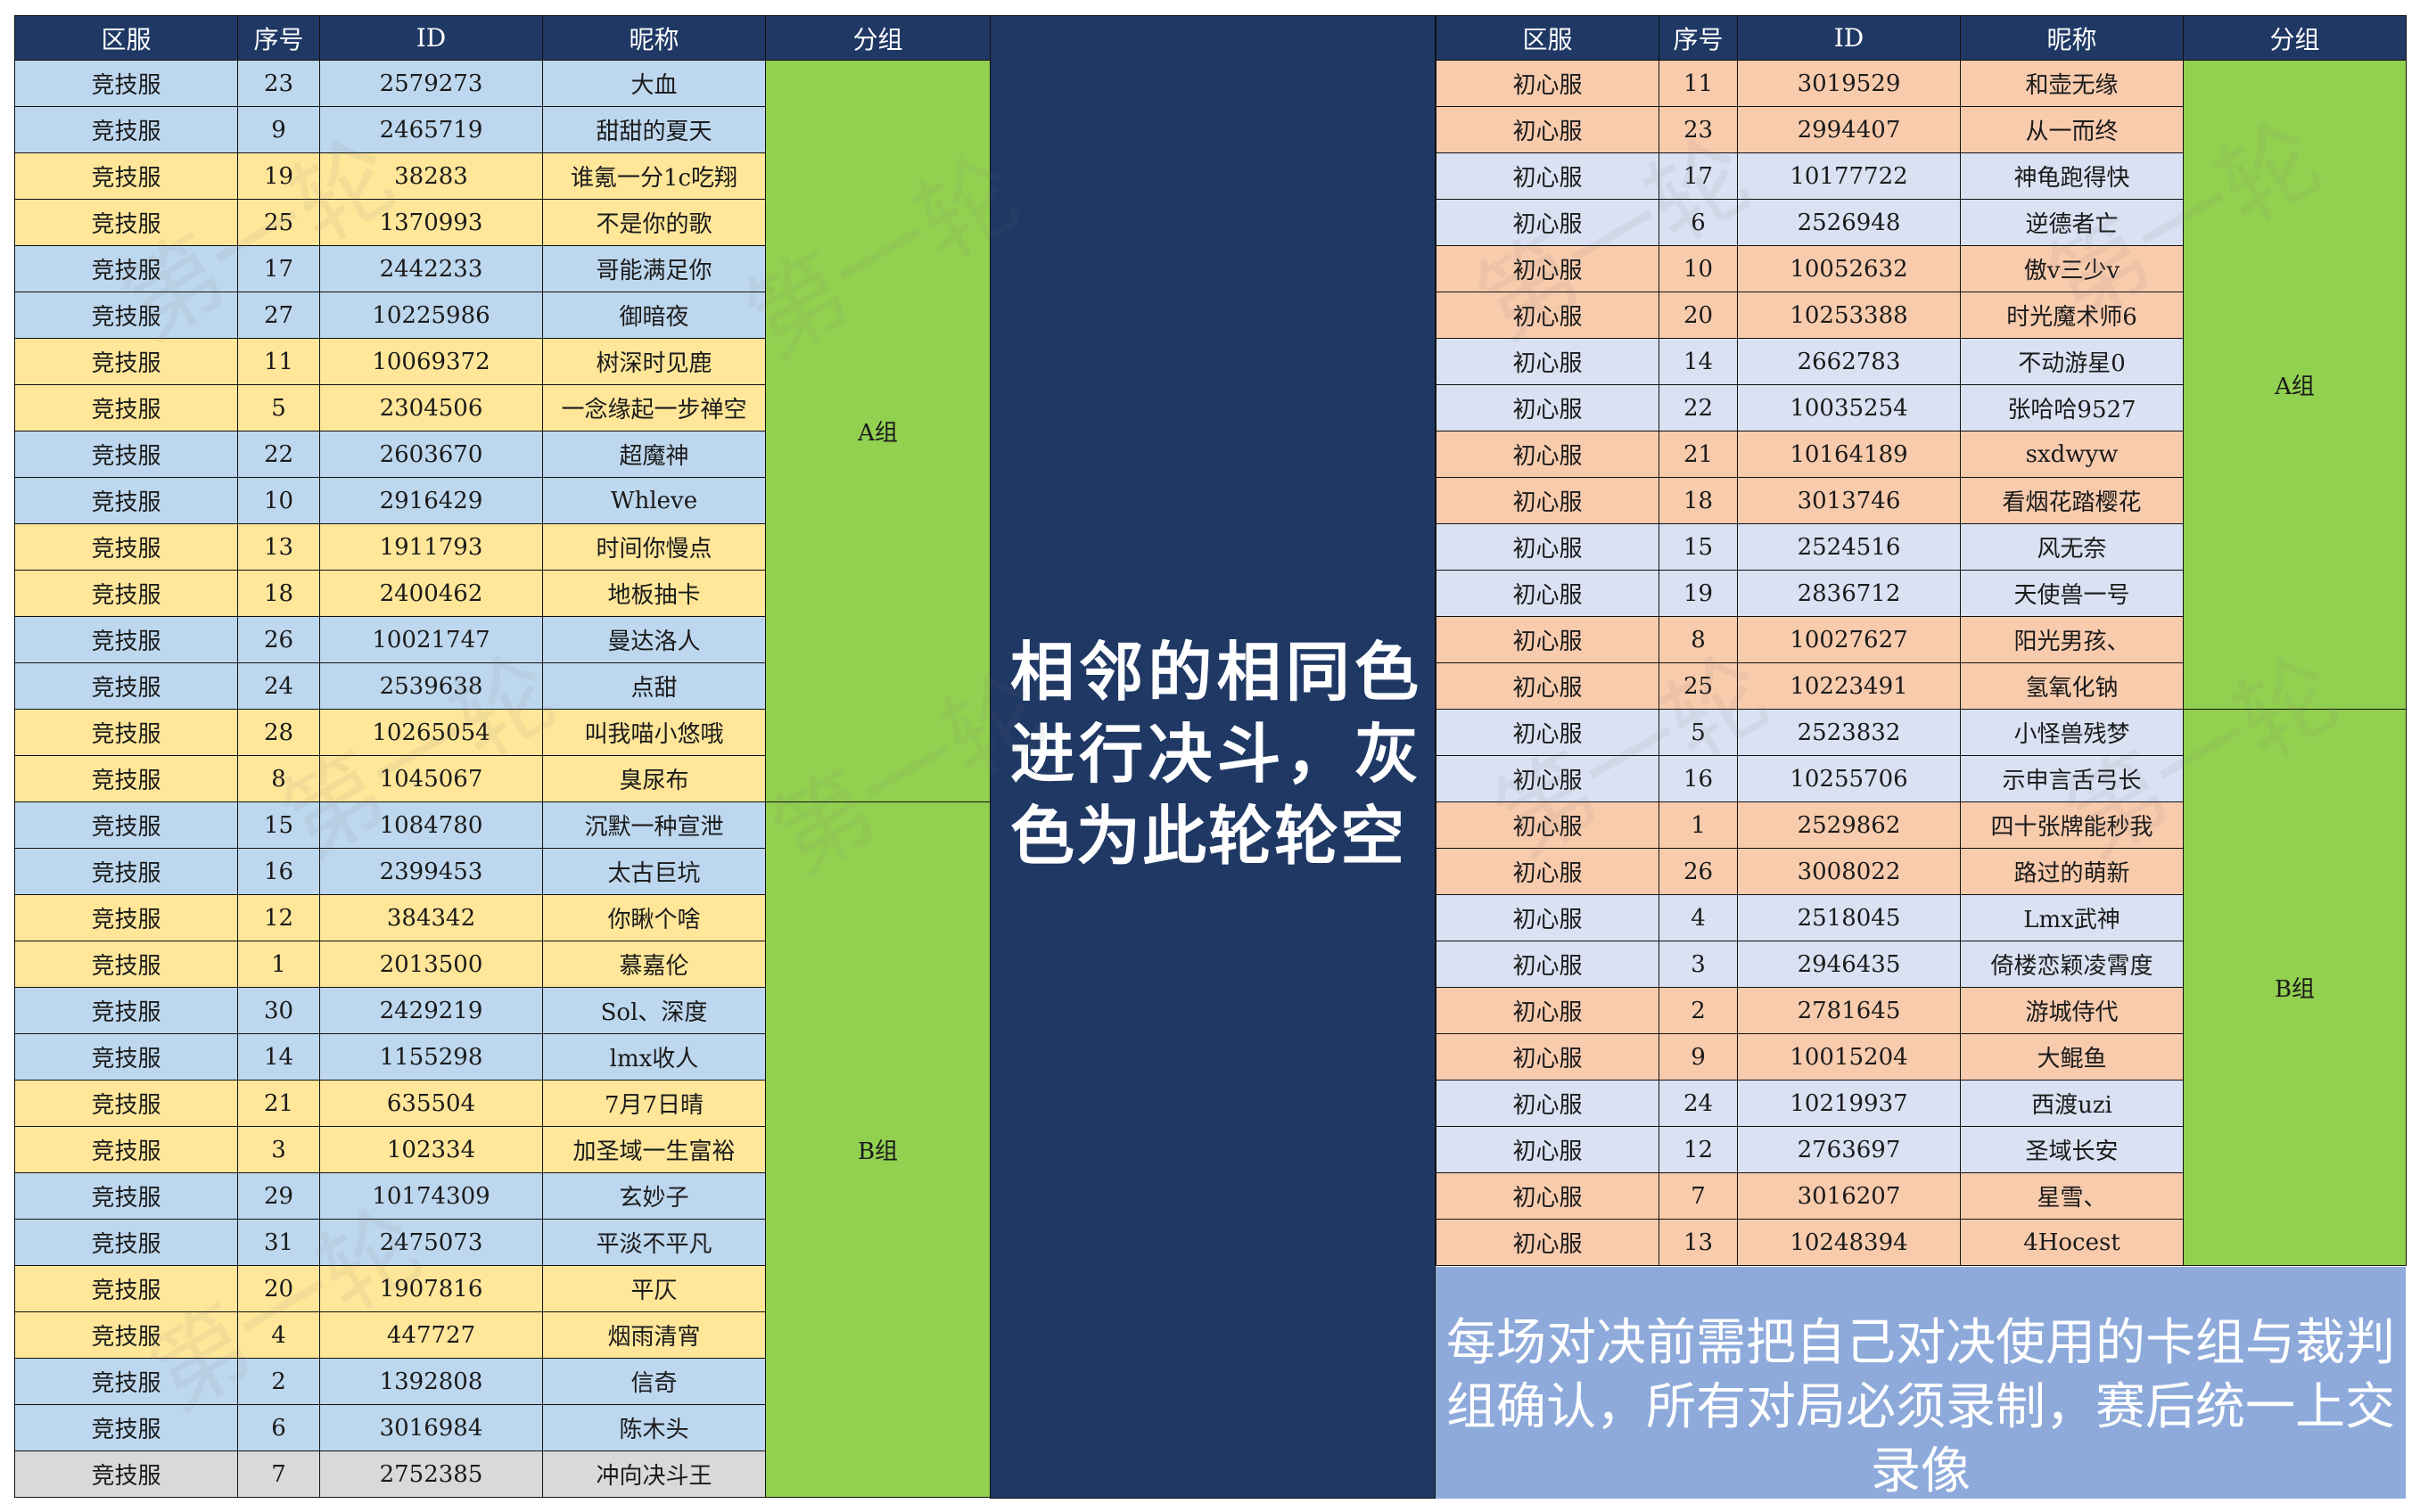  I want to click on table-row: 竞技服 24 2539638 点甜, so click(502, 686).